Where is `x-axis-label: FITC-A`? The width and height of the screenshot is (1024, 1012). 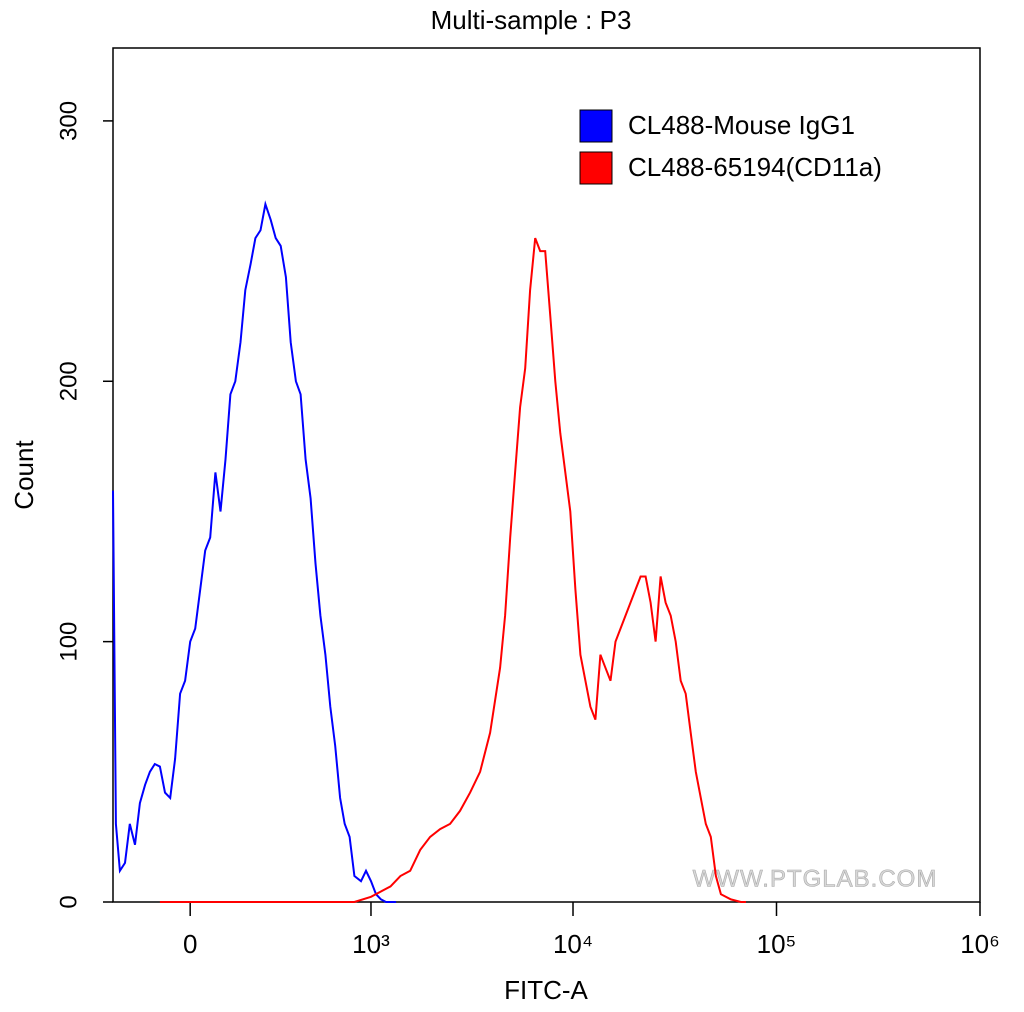 x-axis-label: FITC-A is located at coordinates (546, 990).